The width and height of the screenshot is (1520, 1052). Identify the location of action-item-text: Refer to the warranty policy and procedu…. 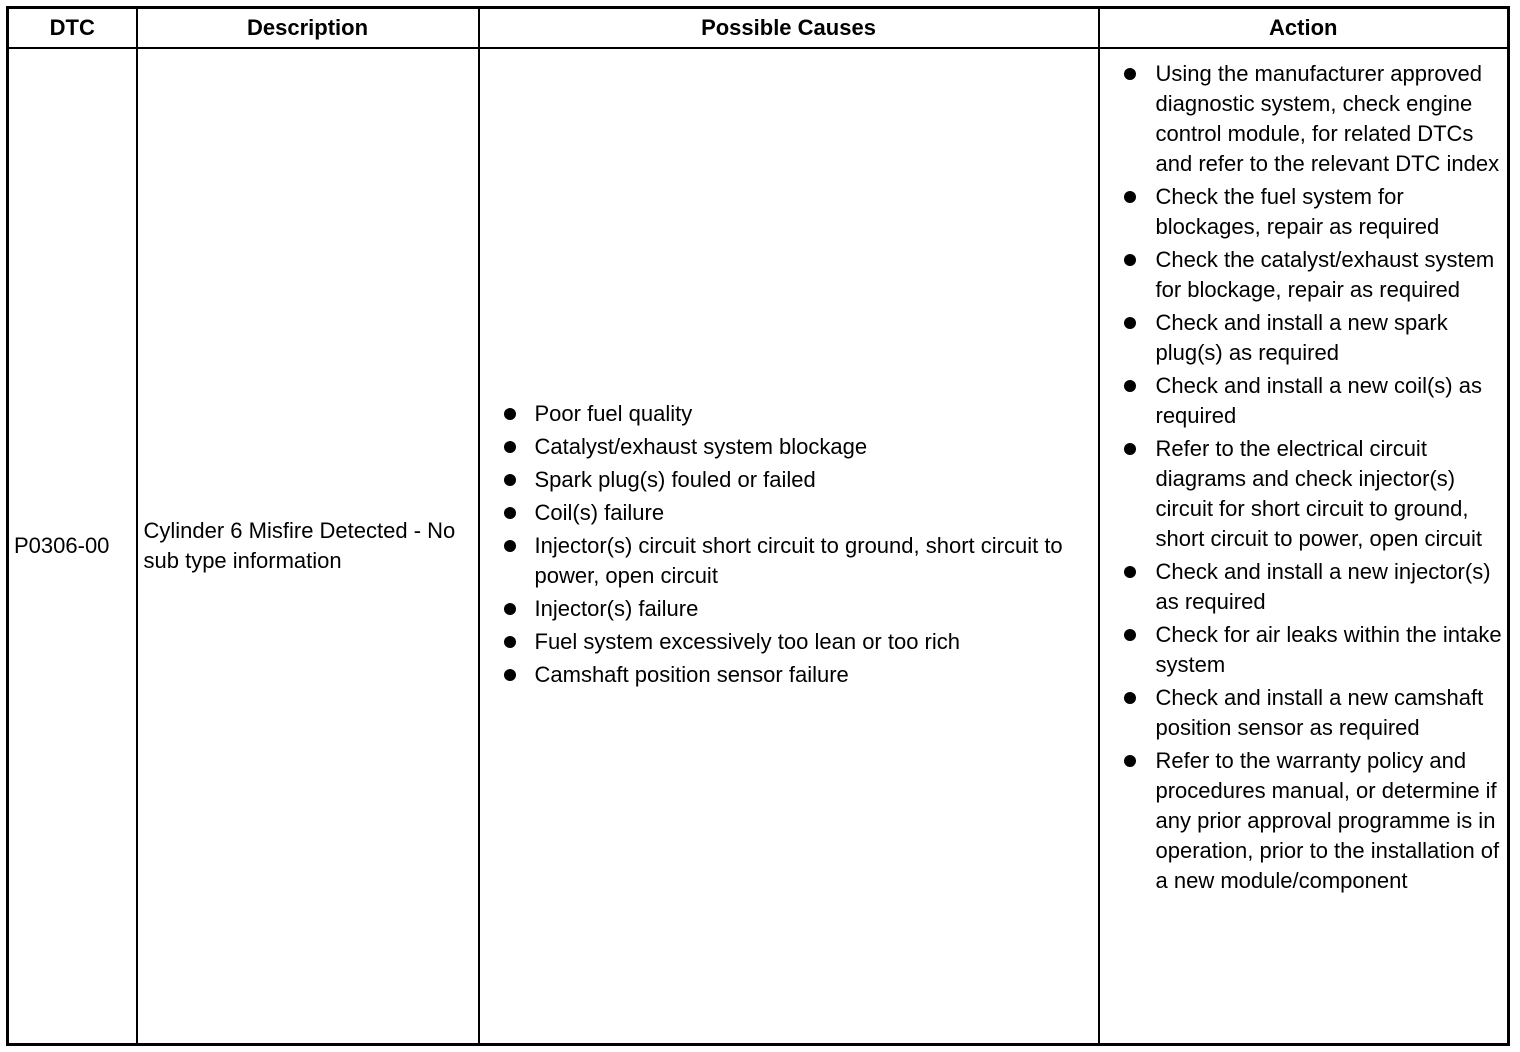
(1327, 820).